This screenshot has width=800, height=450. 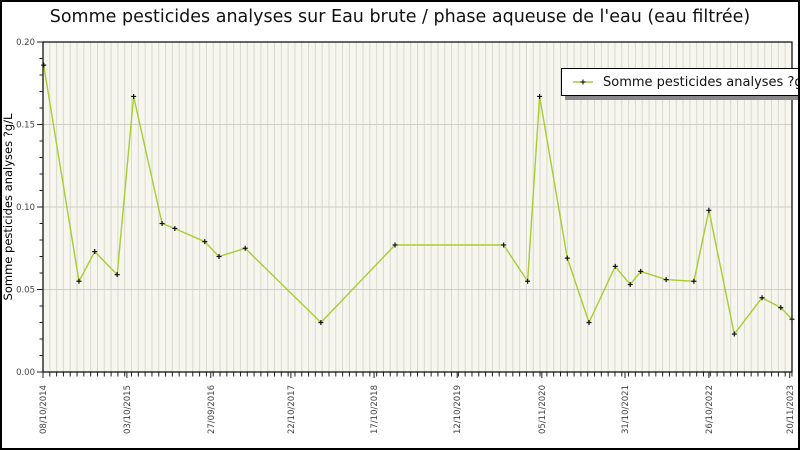 What do you see at coordinates (710, 409) in the screenshot?
I see `x-tick-label: 26/10/2022` at bounding box center [710, 409].